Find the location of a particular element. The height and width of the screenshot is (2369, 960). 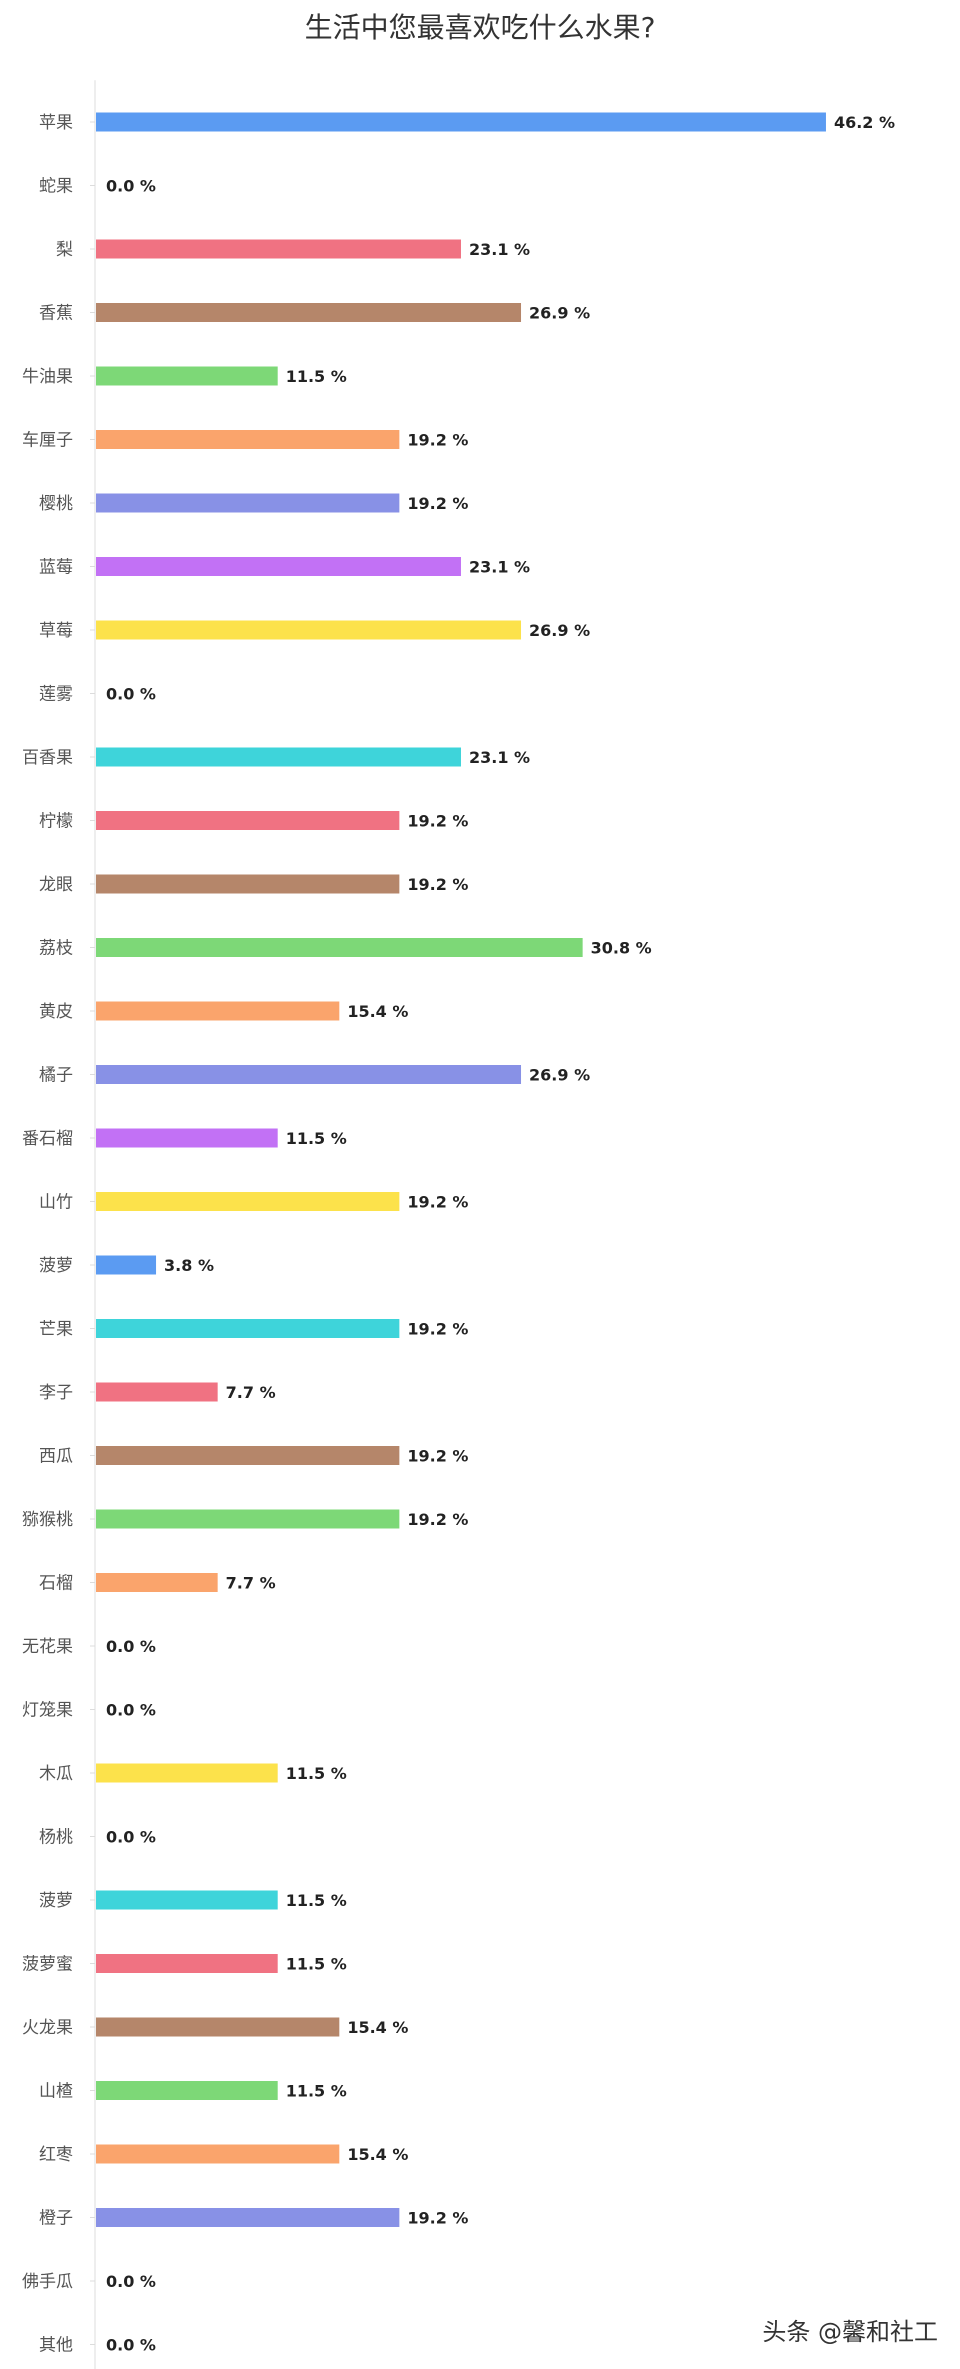

category-label: 李子 is located at coordinates (56, 1393).